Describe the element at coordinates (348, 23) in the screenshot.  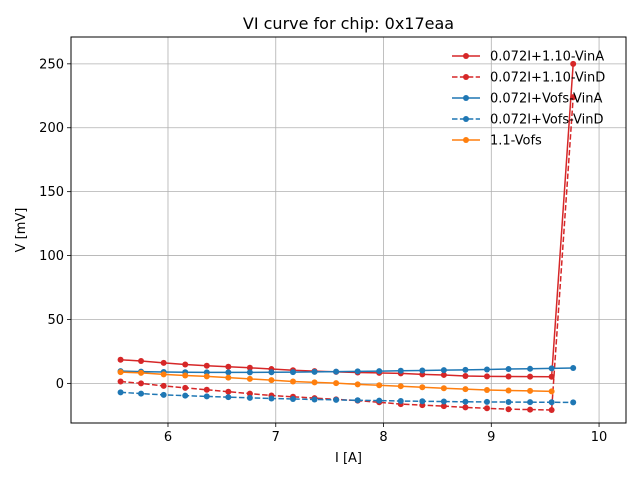
I see `chart-title: VI curve for chip: 0x17eaa` at that location.